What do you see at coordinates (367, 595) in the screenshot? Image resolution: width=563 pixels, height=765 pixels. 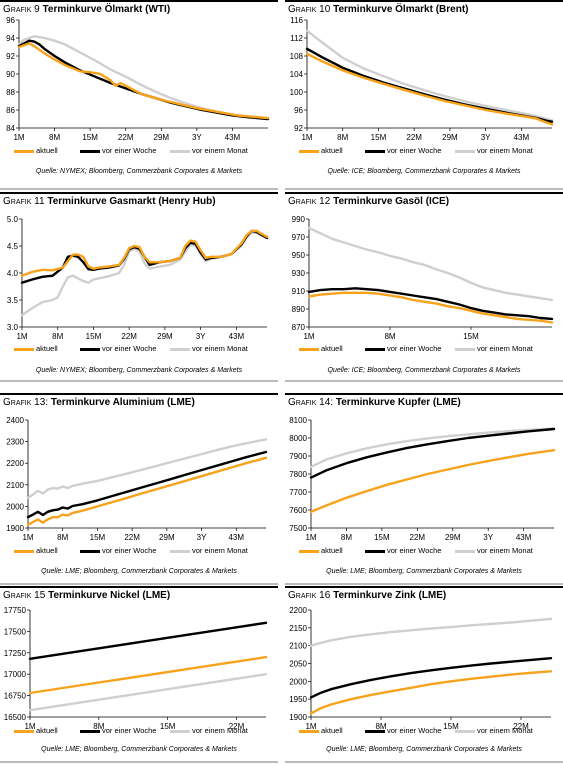 I see `chart-title: Grafik 16 Terminkurve Zink (LME)` at bounding box center [367, 595].